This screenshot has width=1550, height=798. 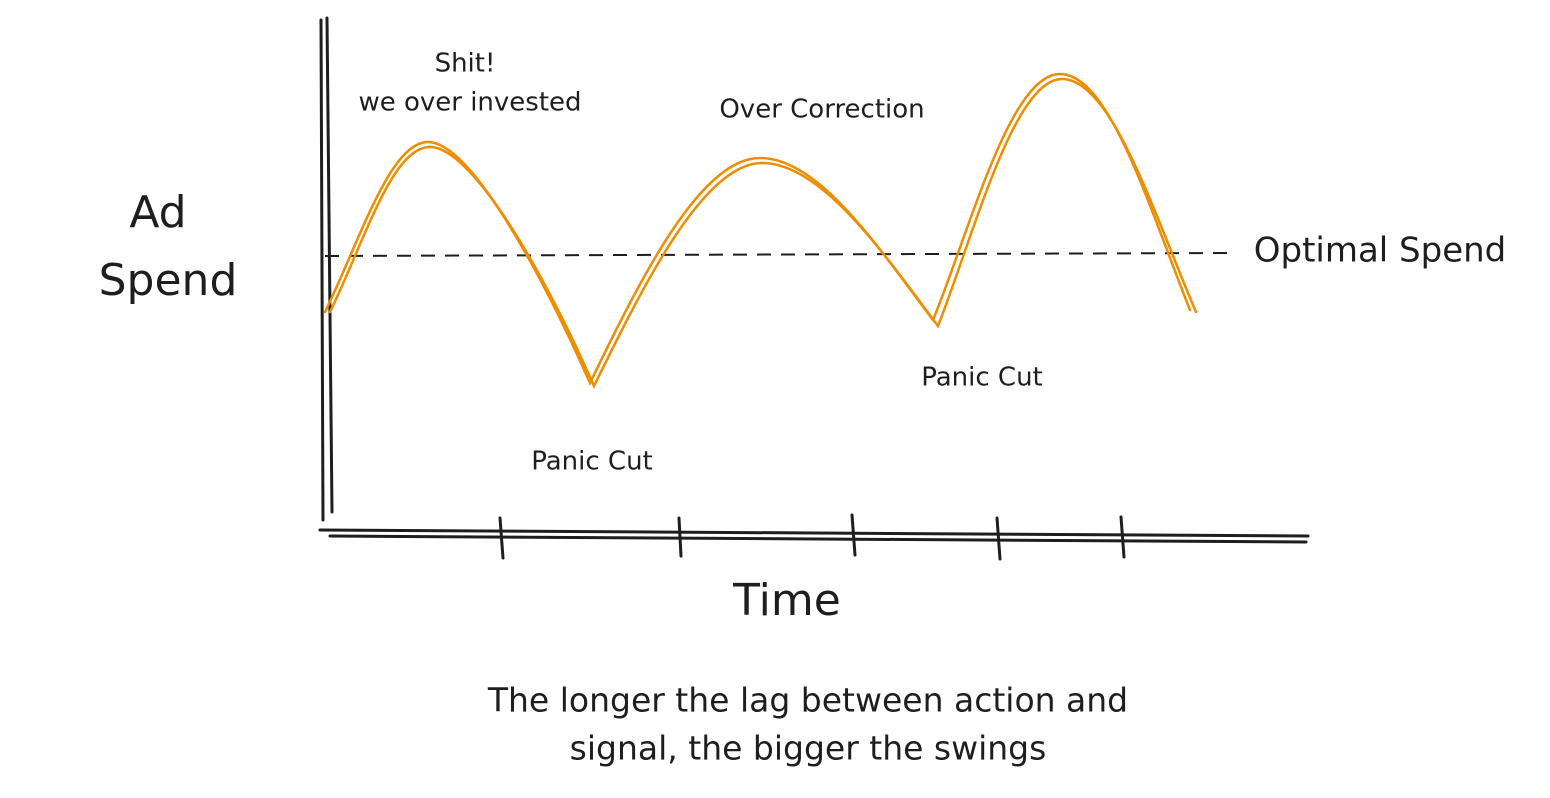 What do you see at coordinates (469, 103) in the screenshot?
I see `annotation: we over invested` at bounding box center [469, 103].